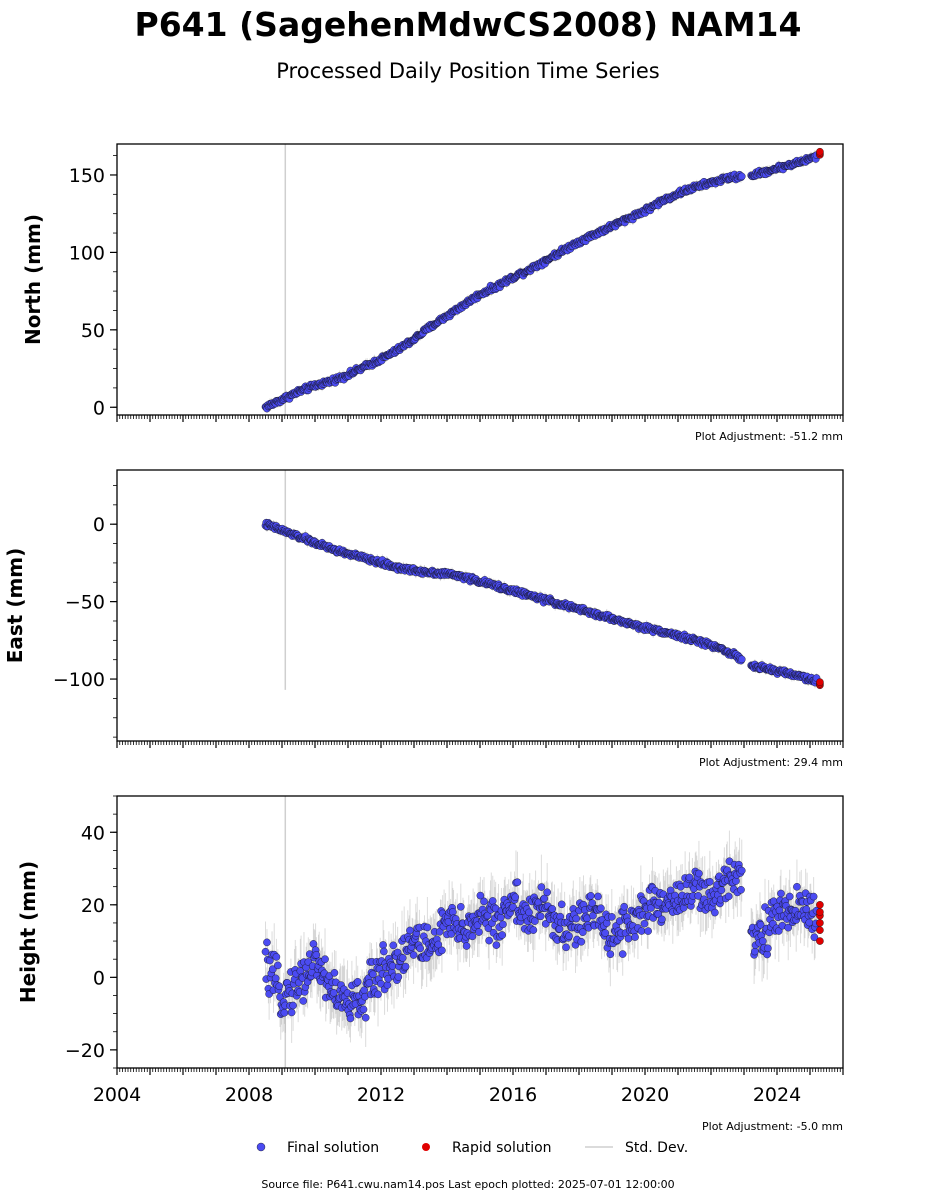 The width and height of the screenshot is (937, 1200). Describe the element at coordinates (468, 71) in the screenshot. I see `chart-subtitle: Processed Daily Position Time Series` at that location.